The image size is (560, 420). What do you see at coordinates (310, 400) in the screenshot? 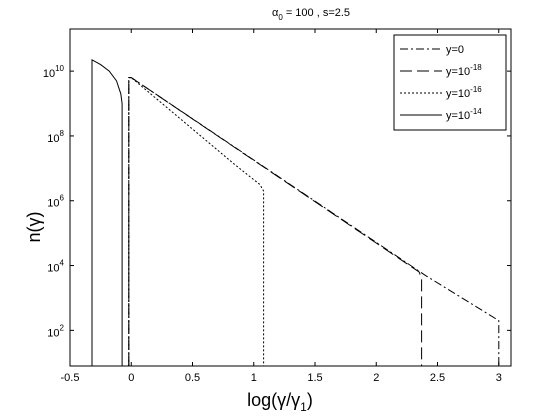
I see `x-axis-label-close: )` at bounding box center [310, 400].